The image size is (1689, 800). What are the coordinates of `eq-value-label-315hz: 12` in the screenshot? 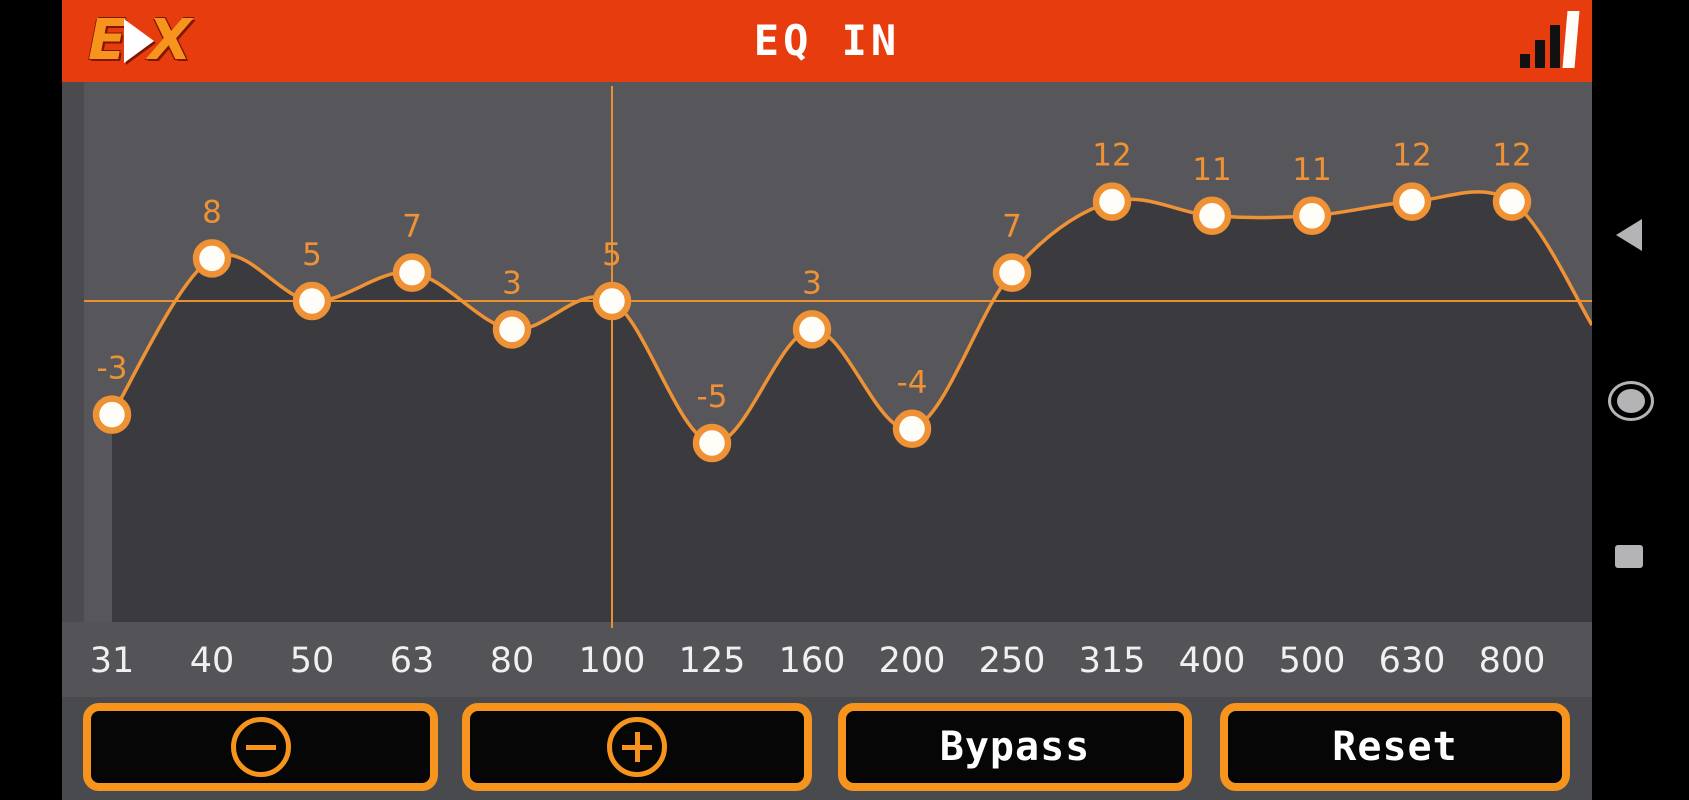 It's located at (1111, 156).